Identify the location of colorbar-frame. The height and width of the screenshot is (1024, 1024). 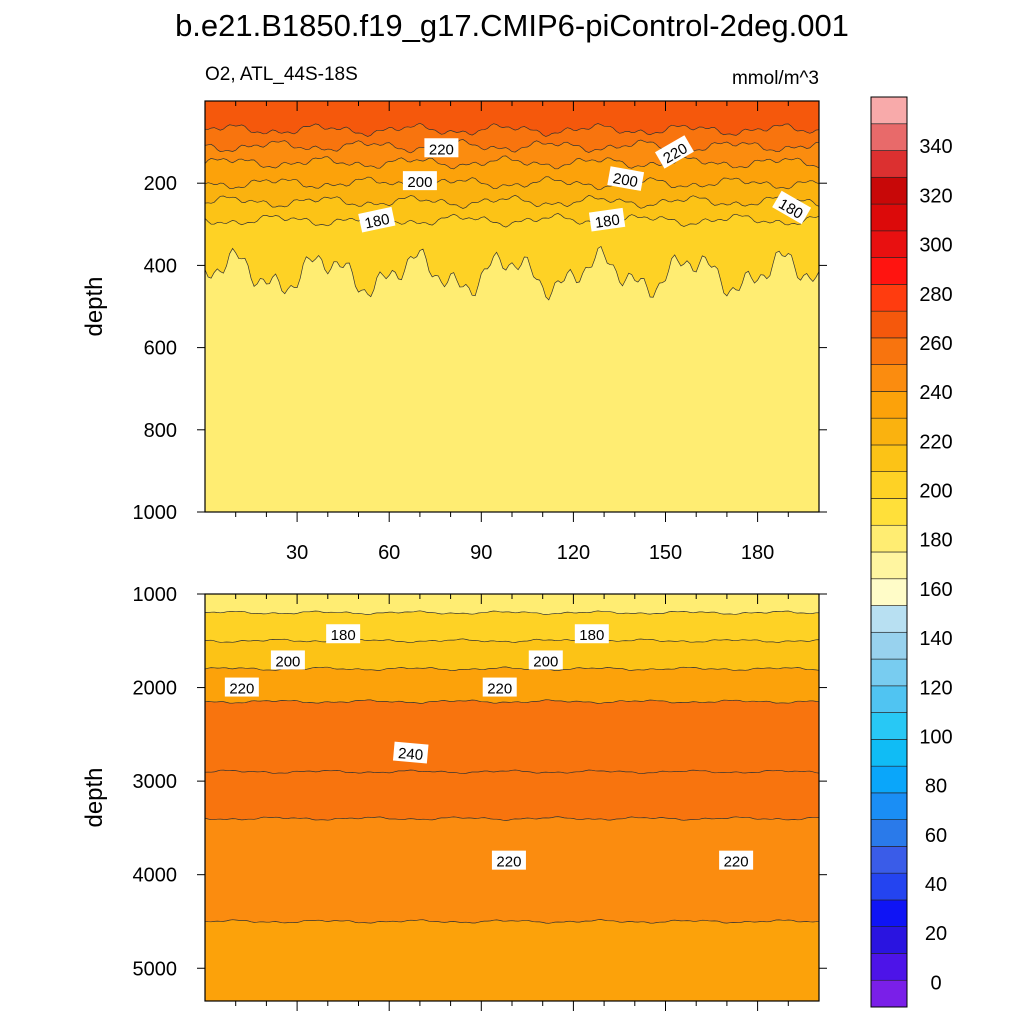
(889, 552).